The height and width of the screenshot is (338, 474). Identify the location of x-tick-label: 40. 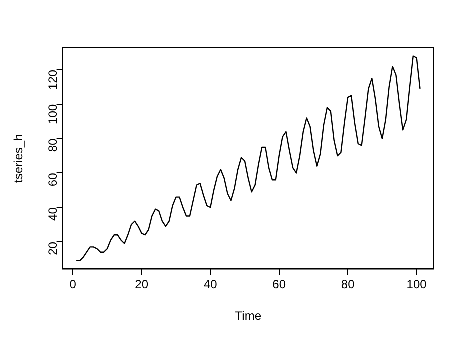
(211, 285).